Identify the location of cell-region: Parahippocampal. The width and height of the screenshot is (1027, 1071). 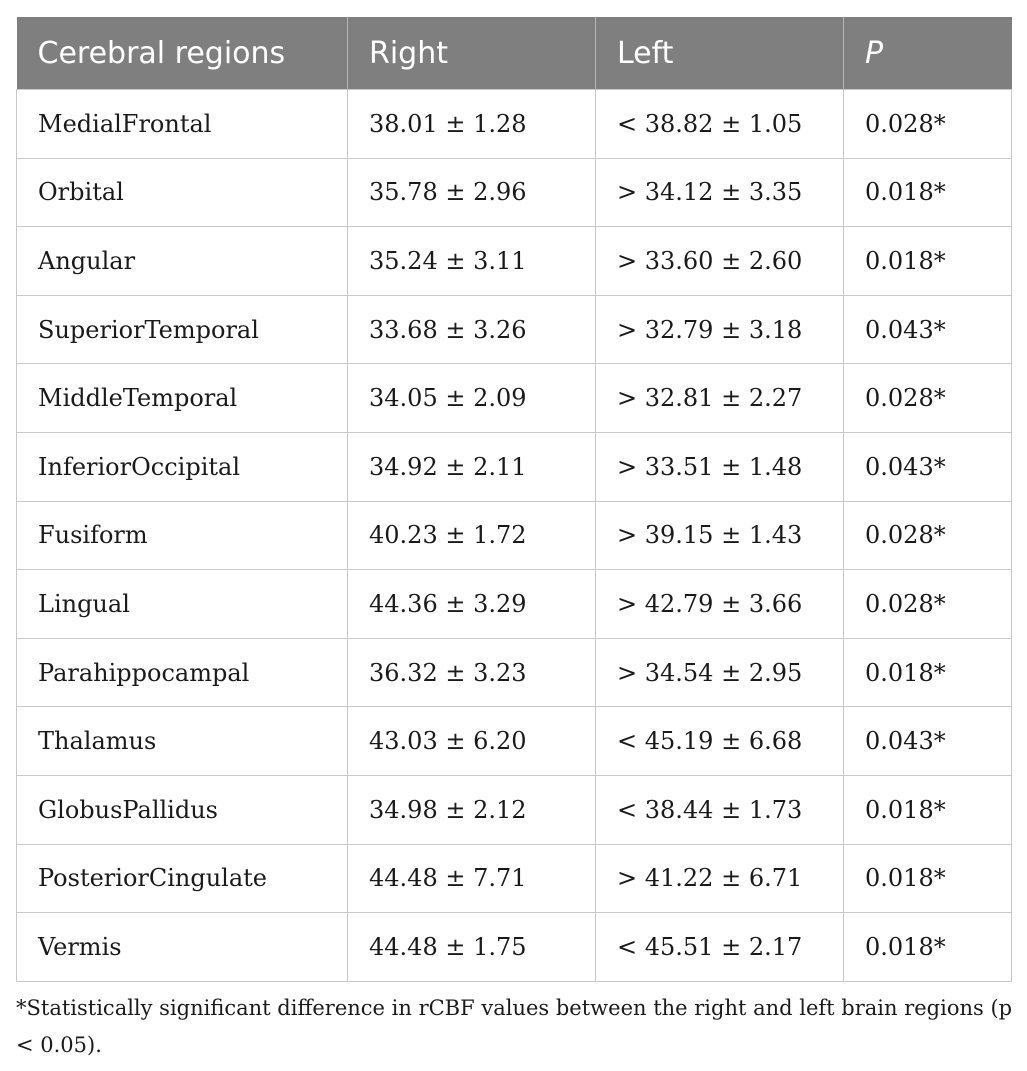
(182, 672).